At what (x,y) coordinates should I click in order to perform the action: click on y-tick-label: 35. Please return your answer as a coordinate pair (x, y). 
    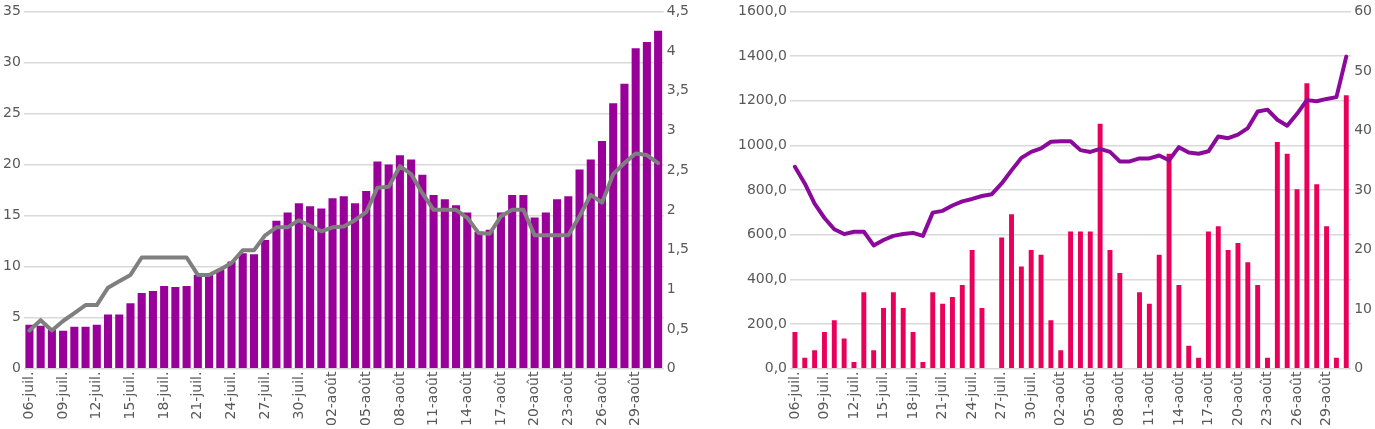
    Looking at the image, I should click on (11, 10).